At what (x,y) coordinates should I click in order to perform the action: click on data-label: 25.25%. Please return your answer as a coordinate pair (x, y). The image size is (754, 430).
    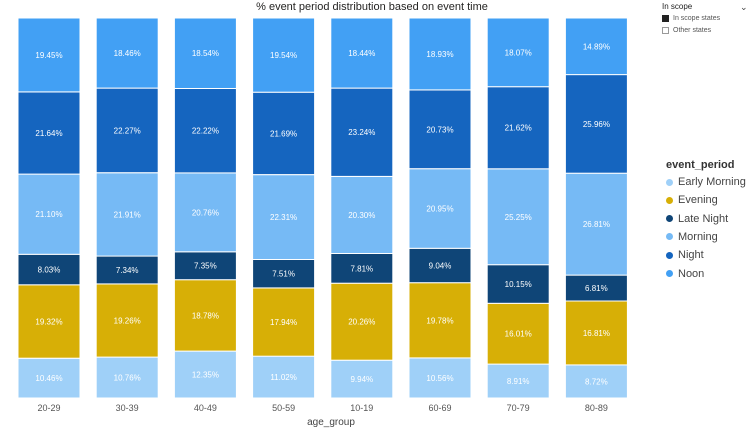
    Looking at the image, I should click on (518, 217).